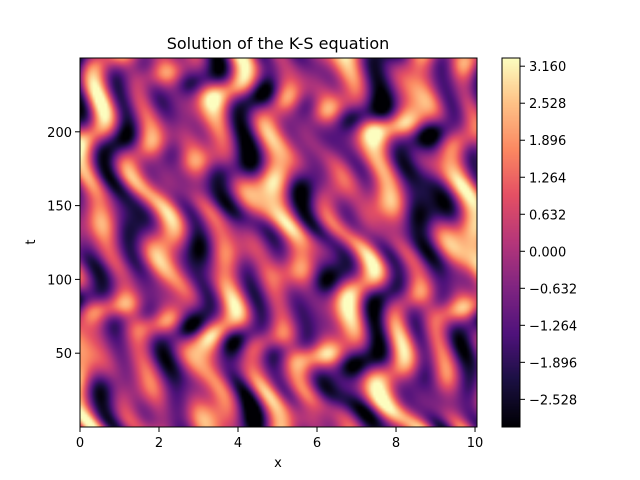 The image size is (640, 480). What do you see at coordinates (553, 326) in the screenshot?
I see `colorbar-tick-label: −1.264` at bounding box center [553, 326].